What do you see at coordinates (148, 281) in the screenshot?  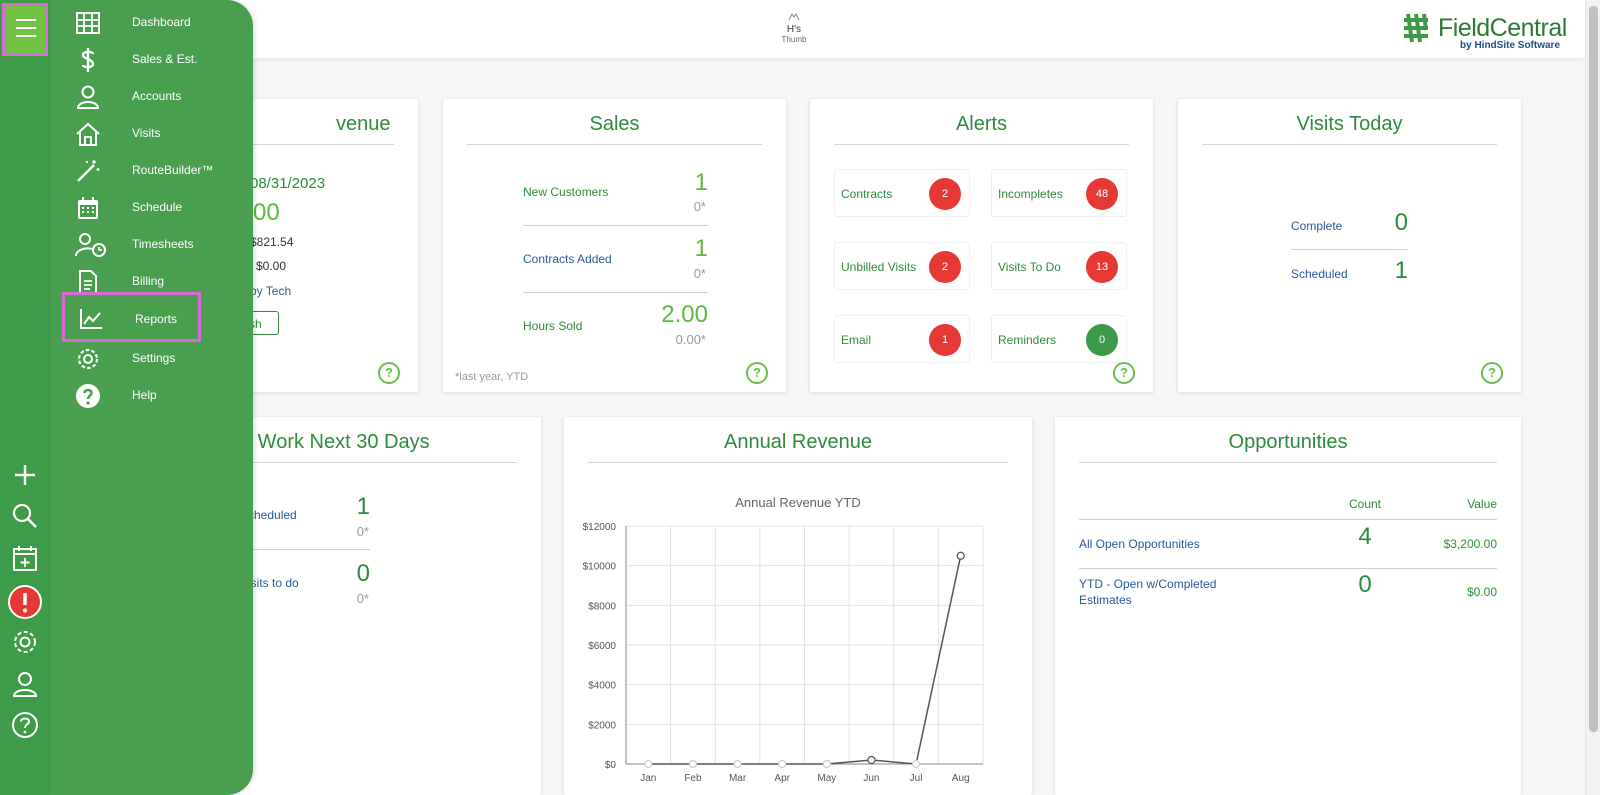 I see `nav-label: Billing` at bounding box center [148, 281].